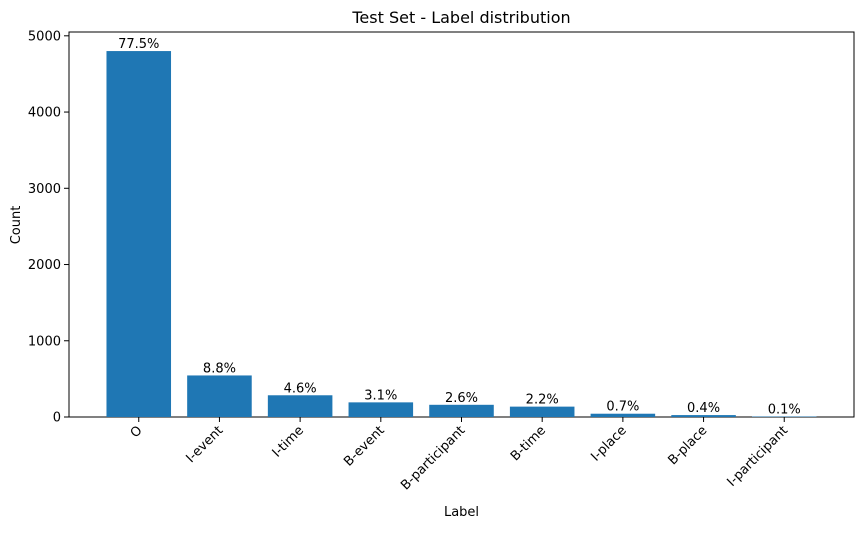 The image size is (859, 534). Describe the element at coordinates (542, 412) in the screenshot. I see `bar-b-time` at that location.